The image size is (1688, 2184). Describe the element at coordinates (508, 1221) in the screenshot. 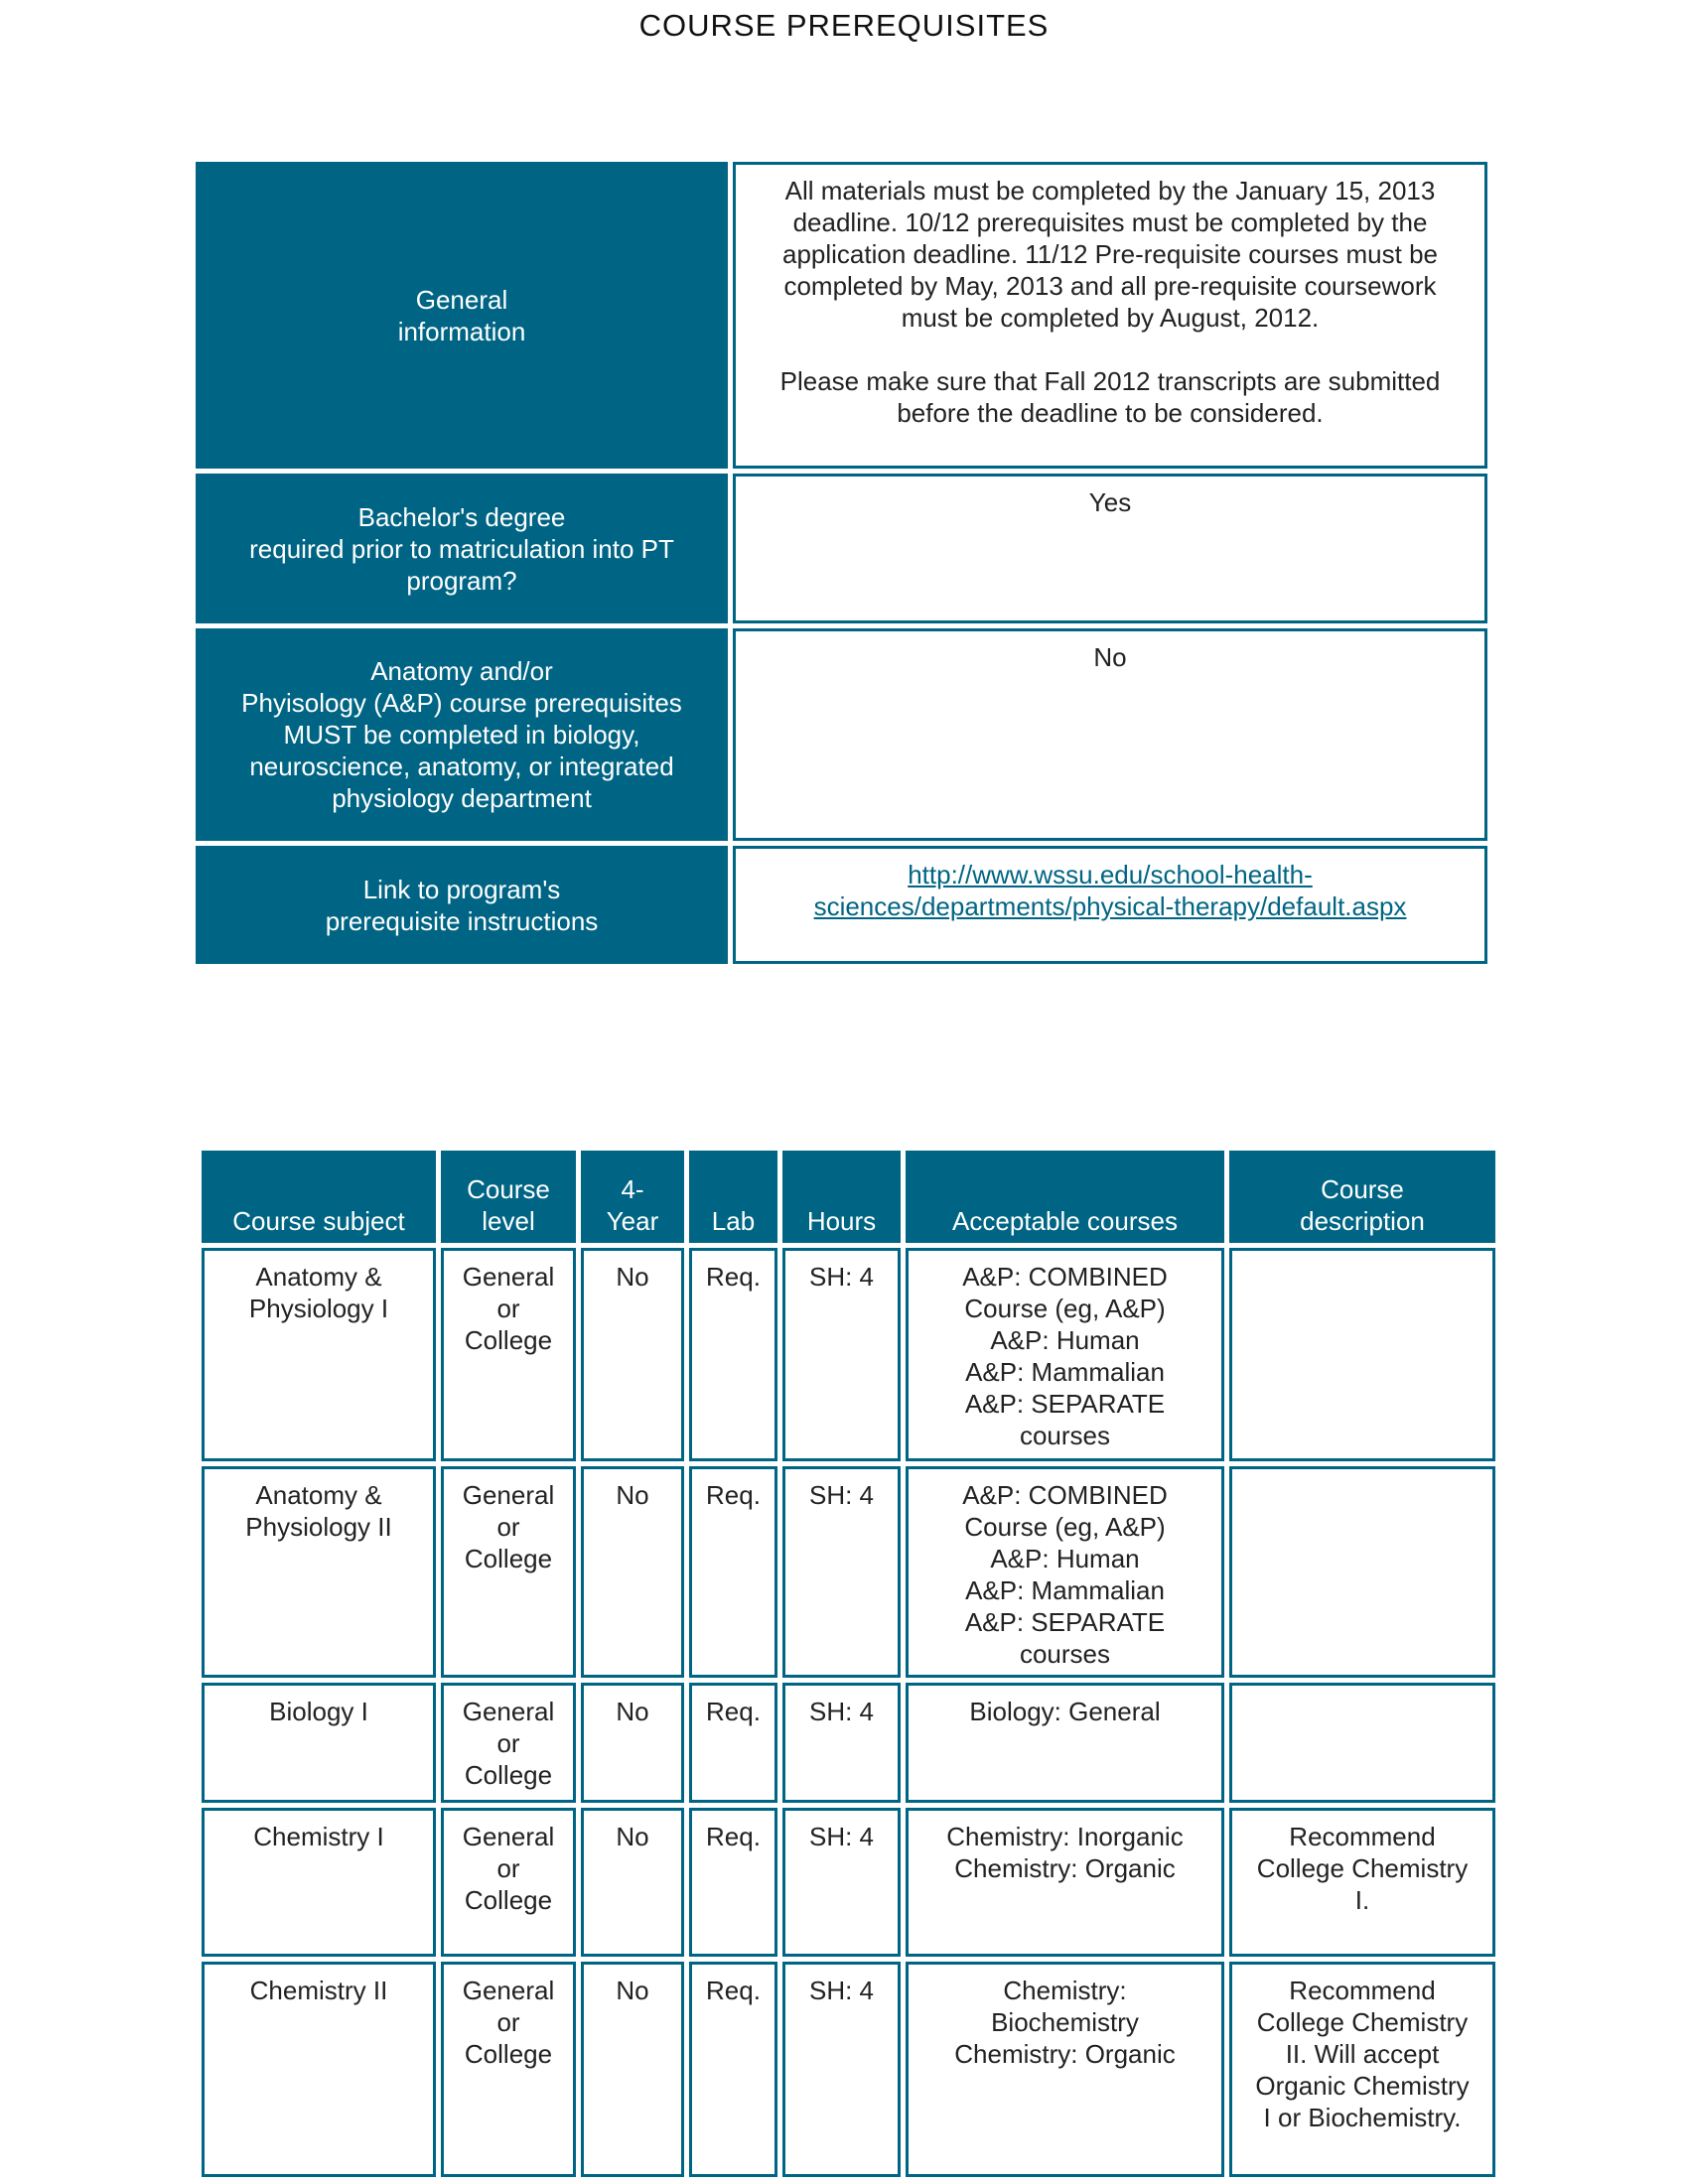

I see `text-line: level` at that location.